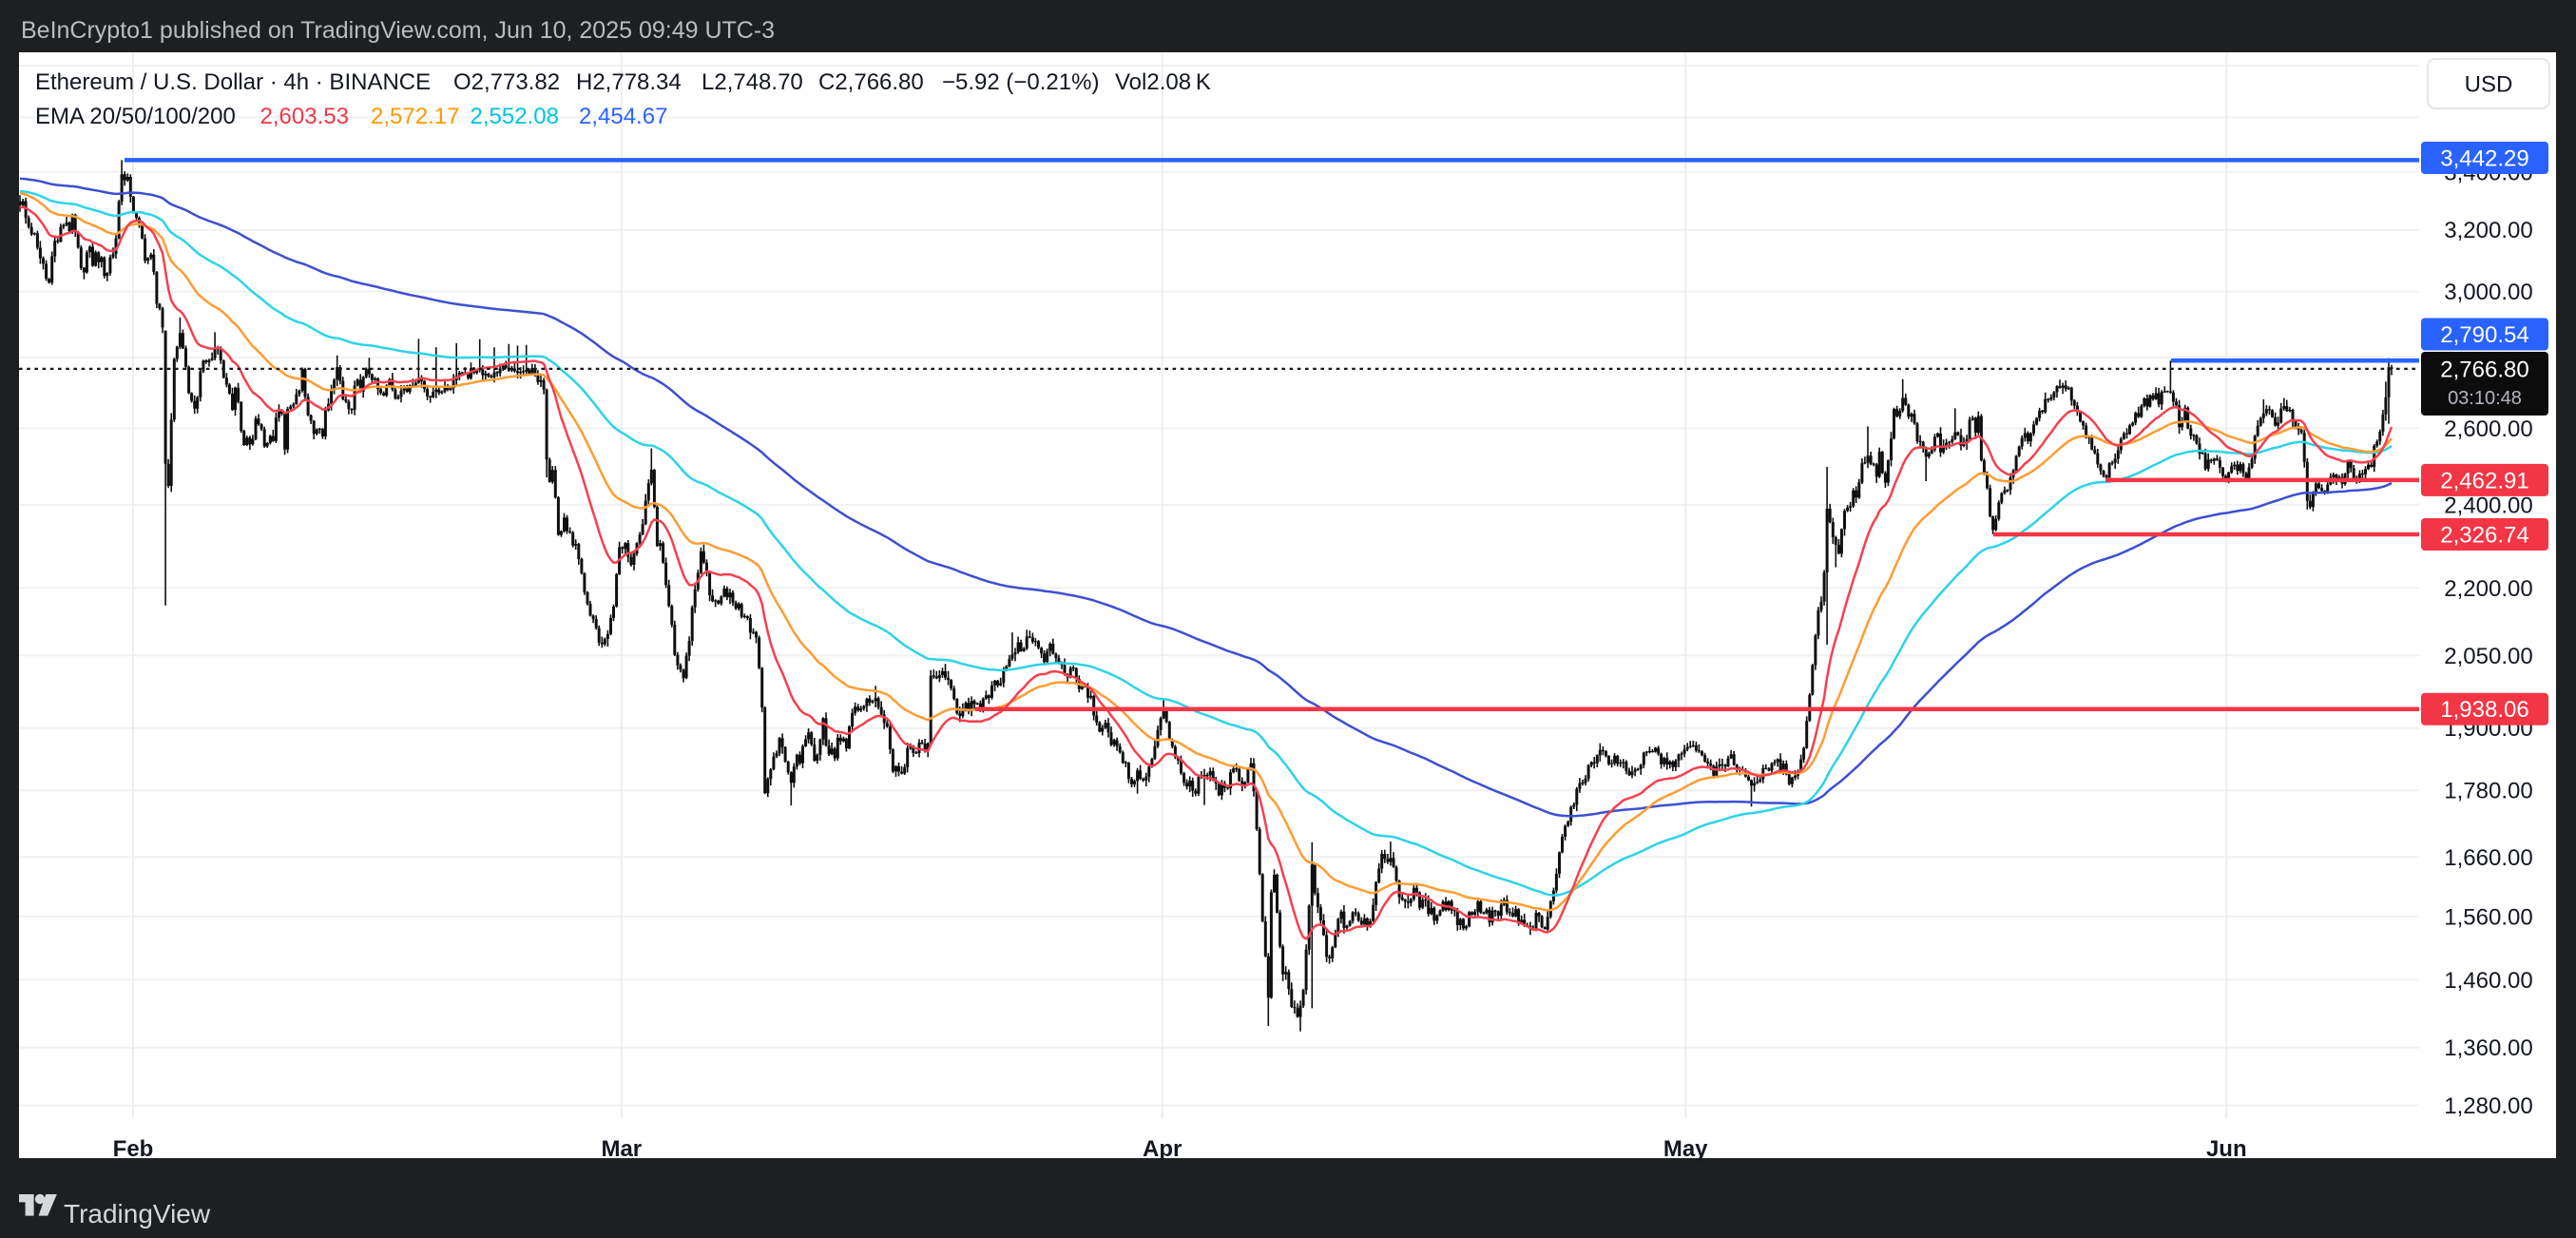 The height and width of the screenshot is (1238, 2576). Describe the element at coordinates (2488, 981) in the screenshot. I see `svg-text: 1,460.00` at that location.